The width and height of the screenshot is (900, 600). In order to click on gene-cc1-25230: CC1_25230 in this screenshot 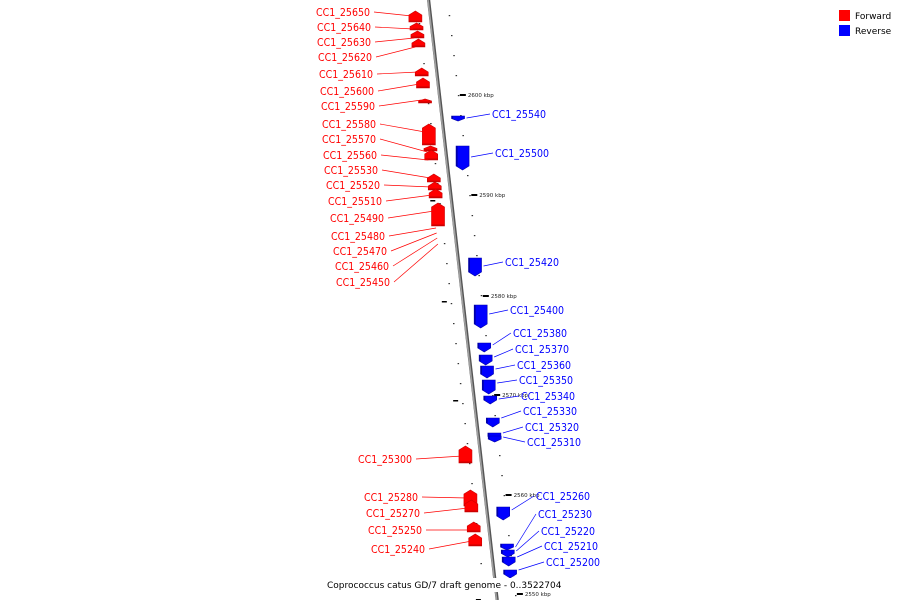, I will do `click(546, 530)`.